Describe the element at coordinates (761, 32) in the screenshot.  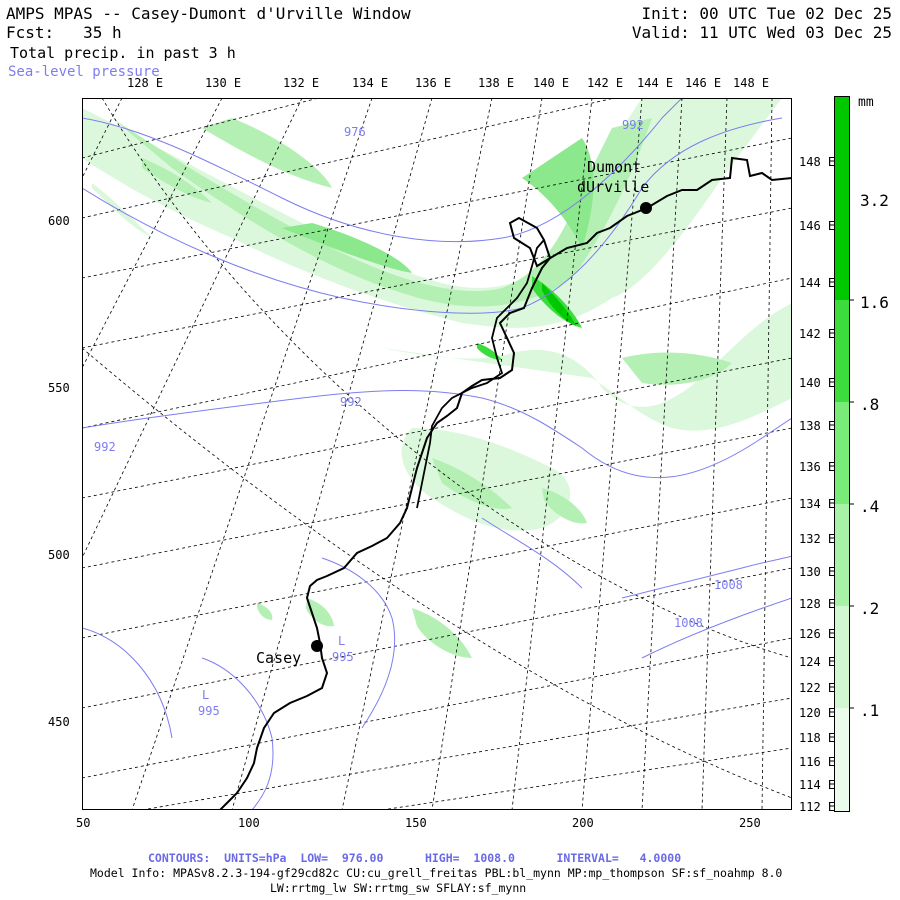
I see `valid-time: Valid: 11 UTC Wed 03 Dec 25` at that location.